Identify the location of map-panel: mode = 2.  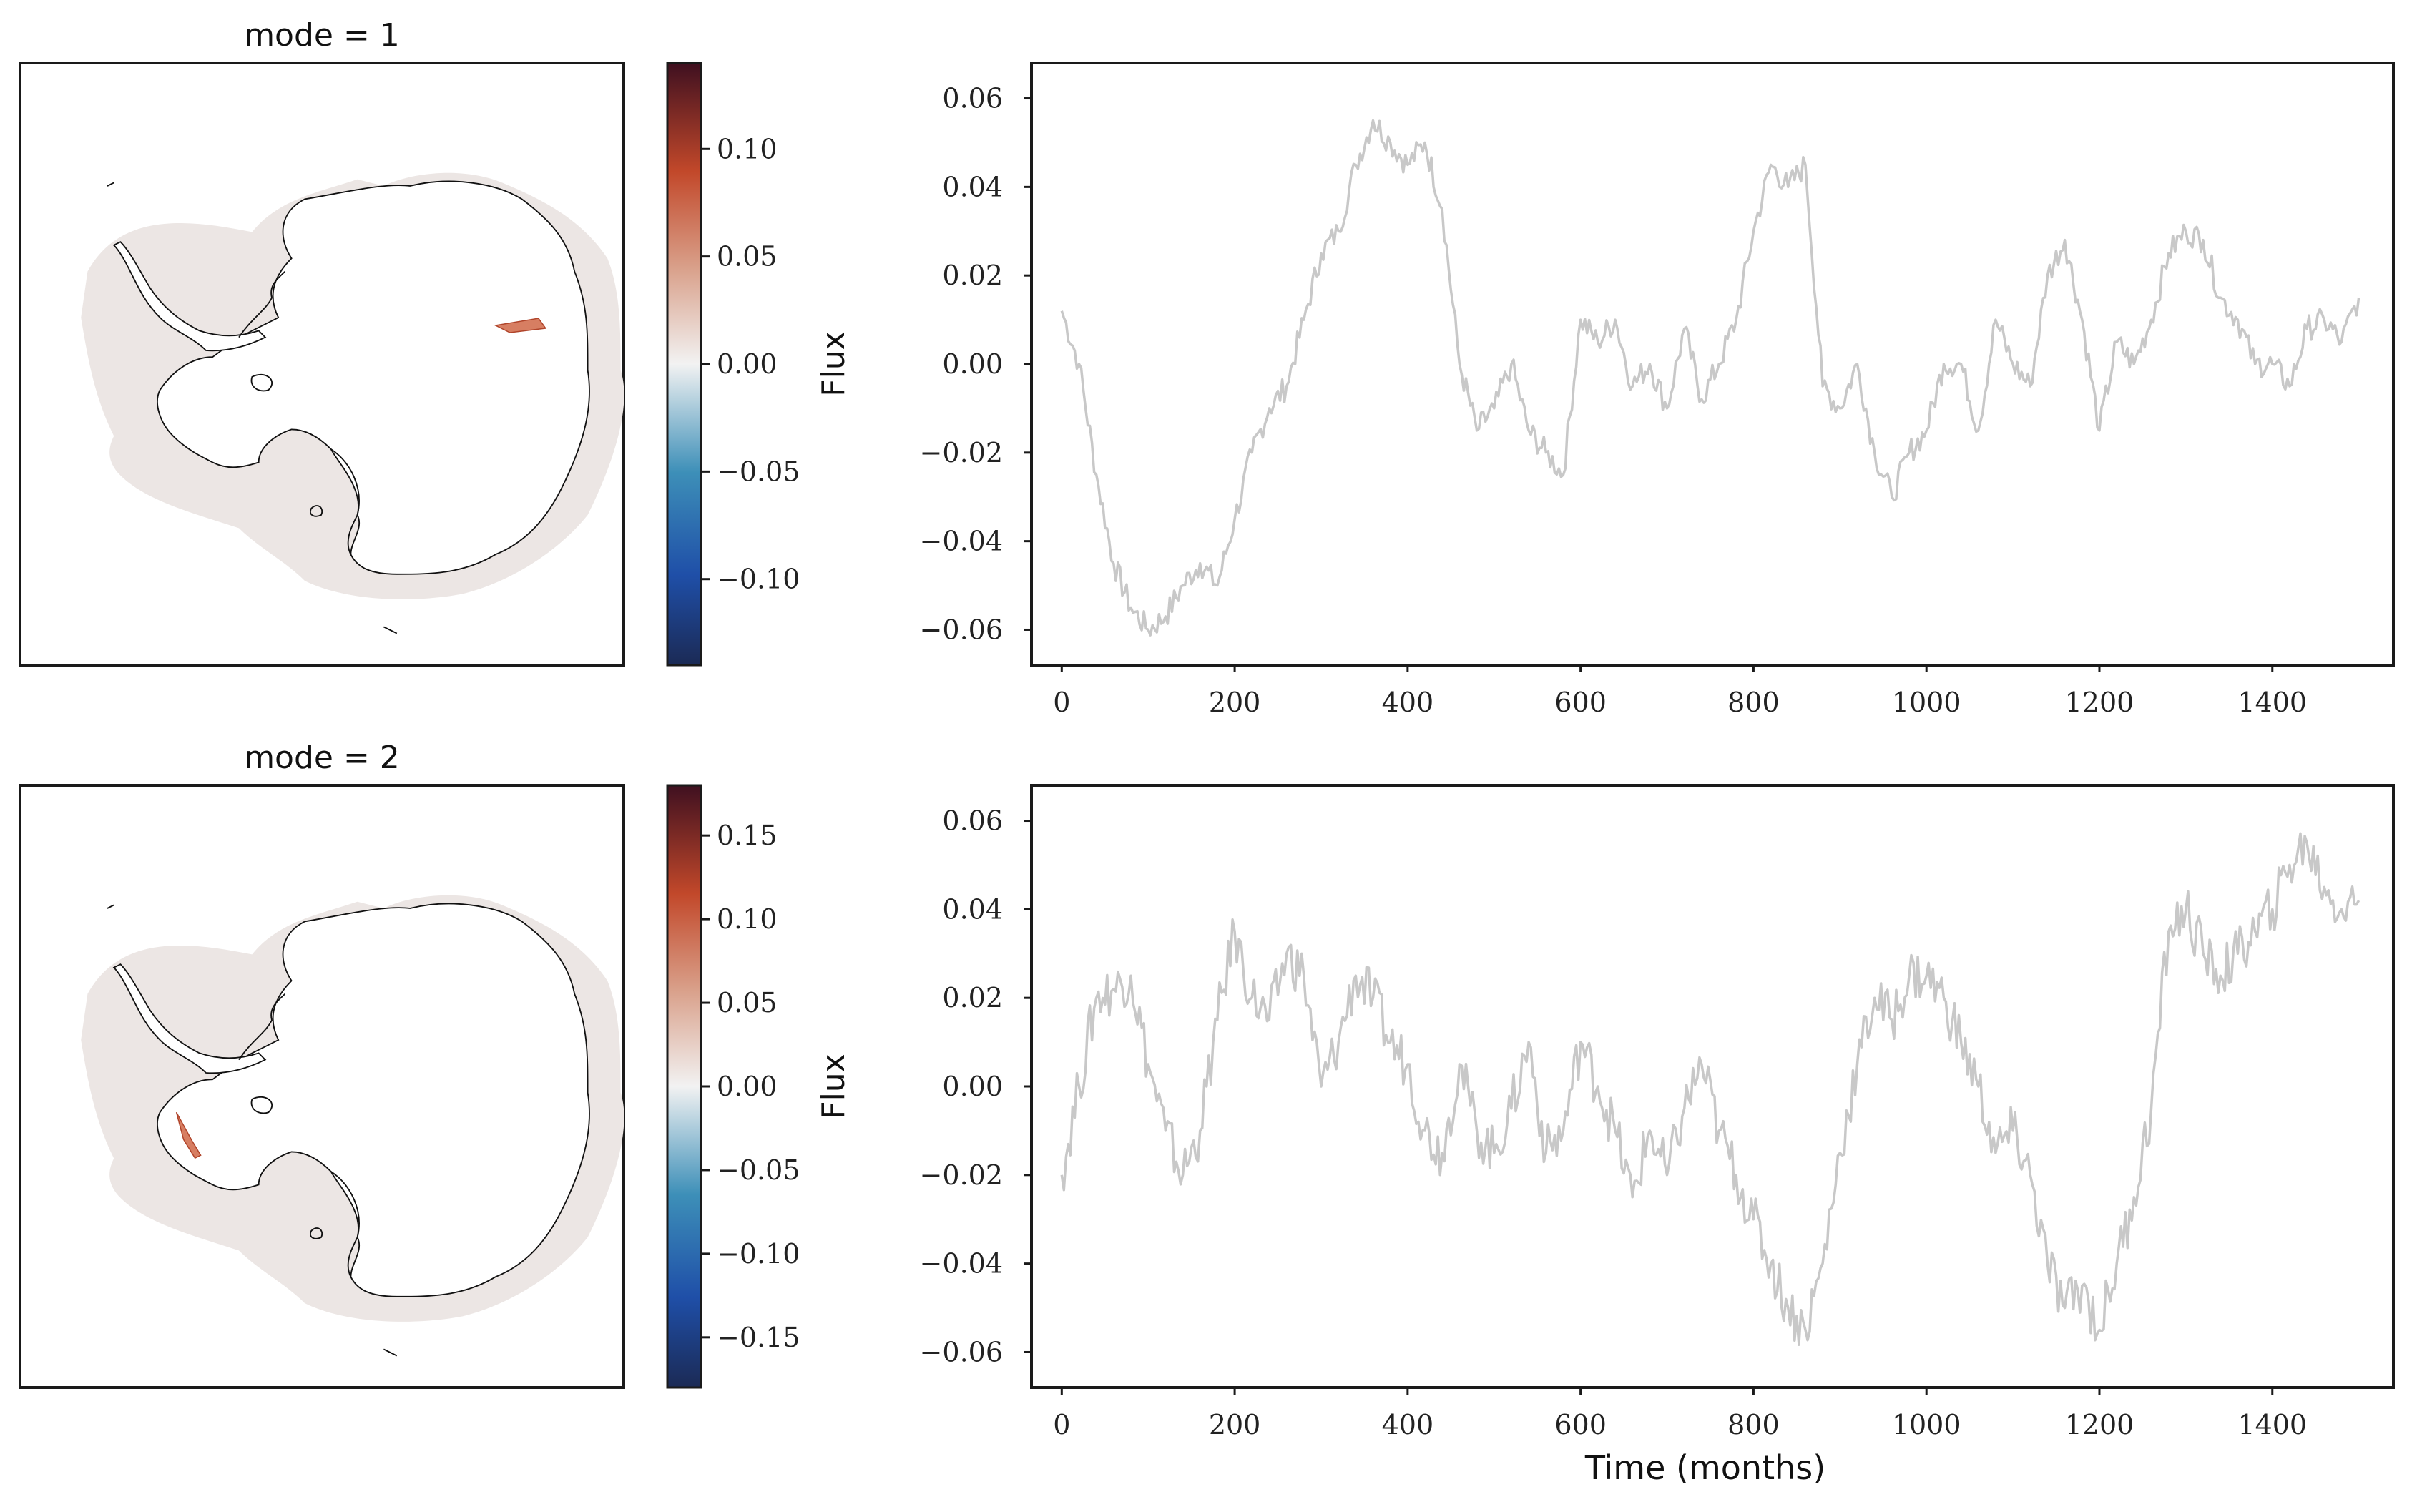
(322, 1064).